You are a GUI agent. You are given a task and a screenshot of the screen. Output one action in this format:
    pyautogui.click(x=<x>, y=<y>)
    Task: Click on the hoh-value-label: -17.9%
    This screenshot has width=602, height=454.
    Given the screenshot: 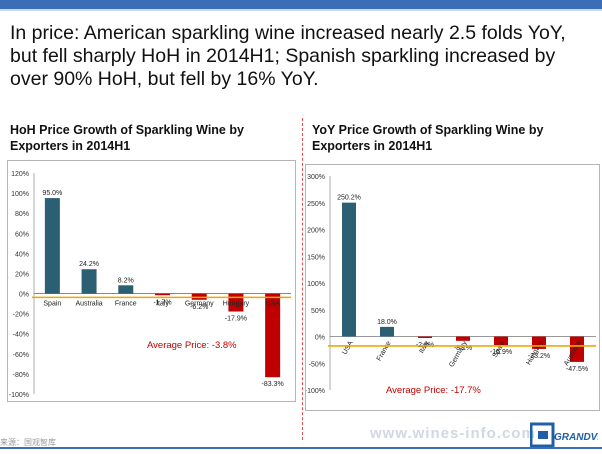 What is the action you would take?
    pyautogui.click(x=236, y=319)
    